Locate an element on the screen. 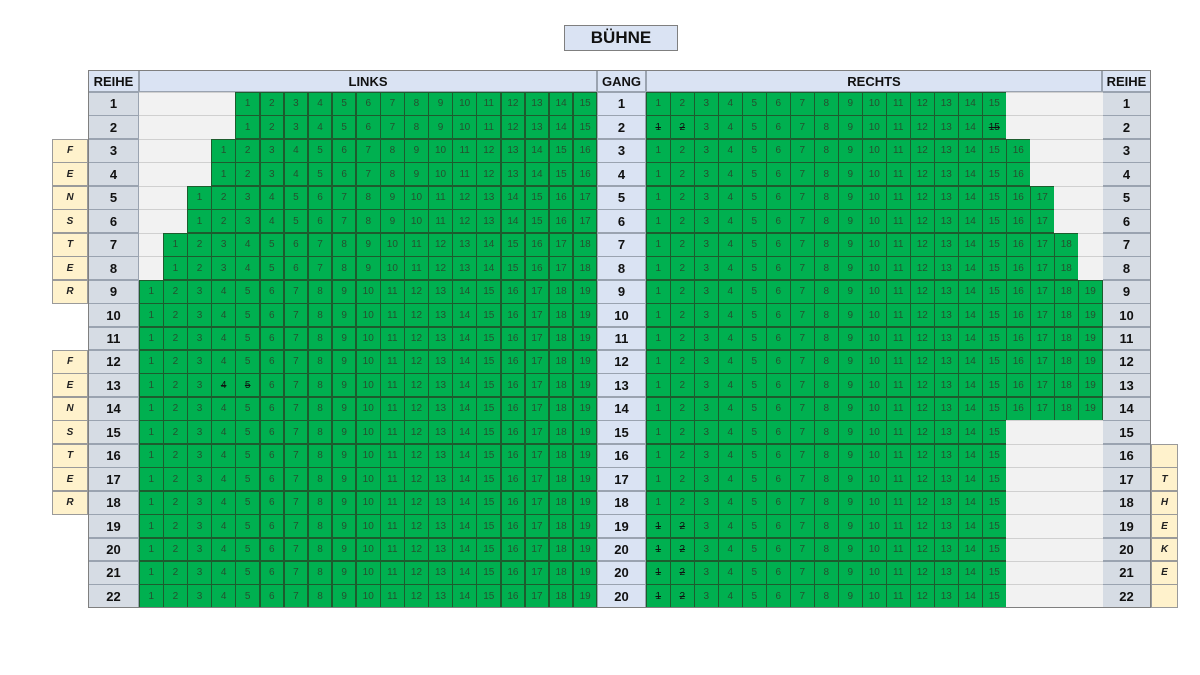 This screenshot has height=675, width=1200. seat: 19 is located at coordinates (585, 526).